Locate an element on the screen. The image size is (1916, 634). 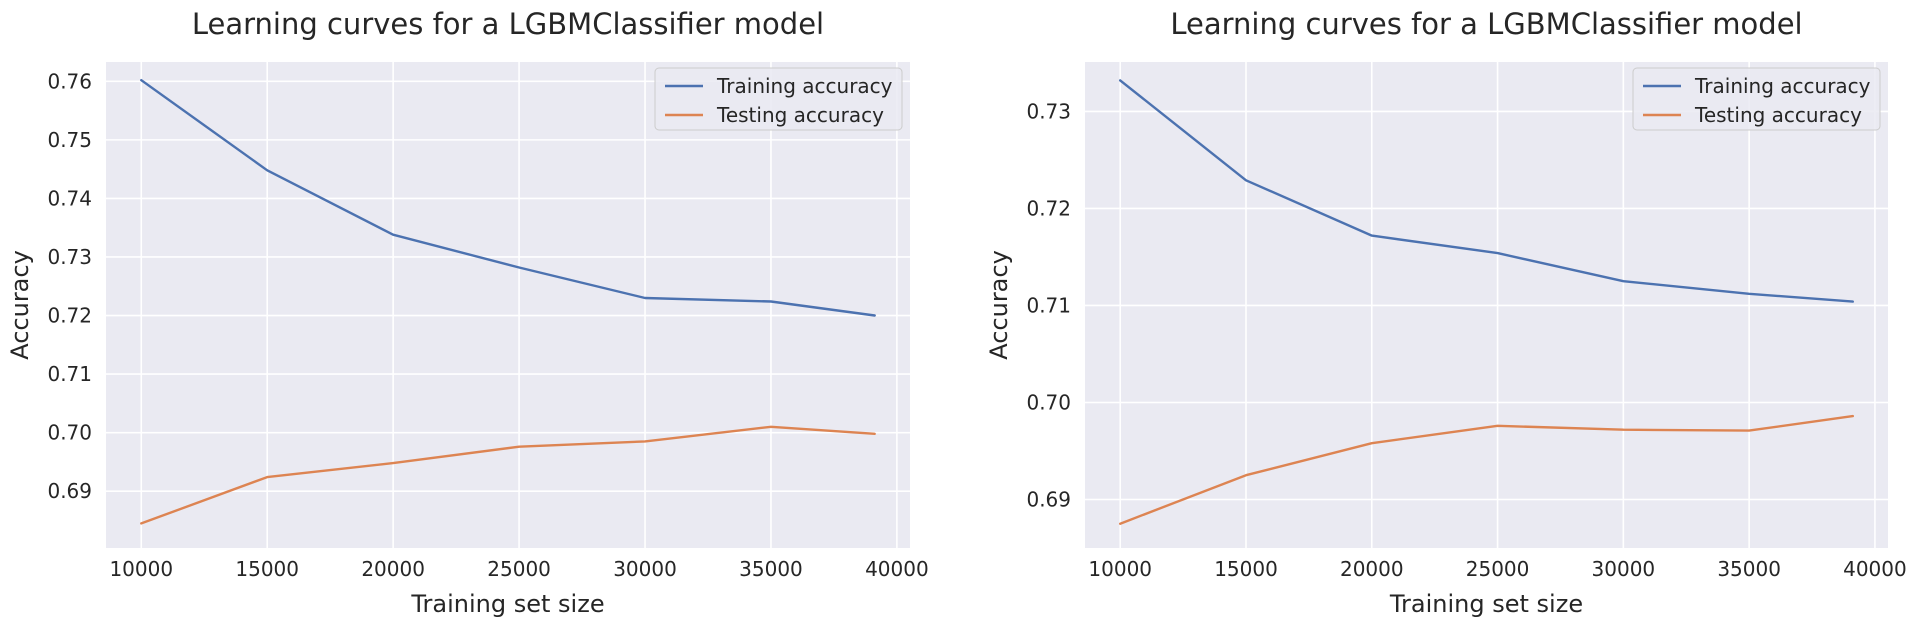
y-tick-label: 0.75 is located at coordinates (69, 140).